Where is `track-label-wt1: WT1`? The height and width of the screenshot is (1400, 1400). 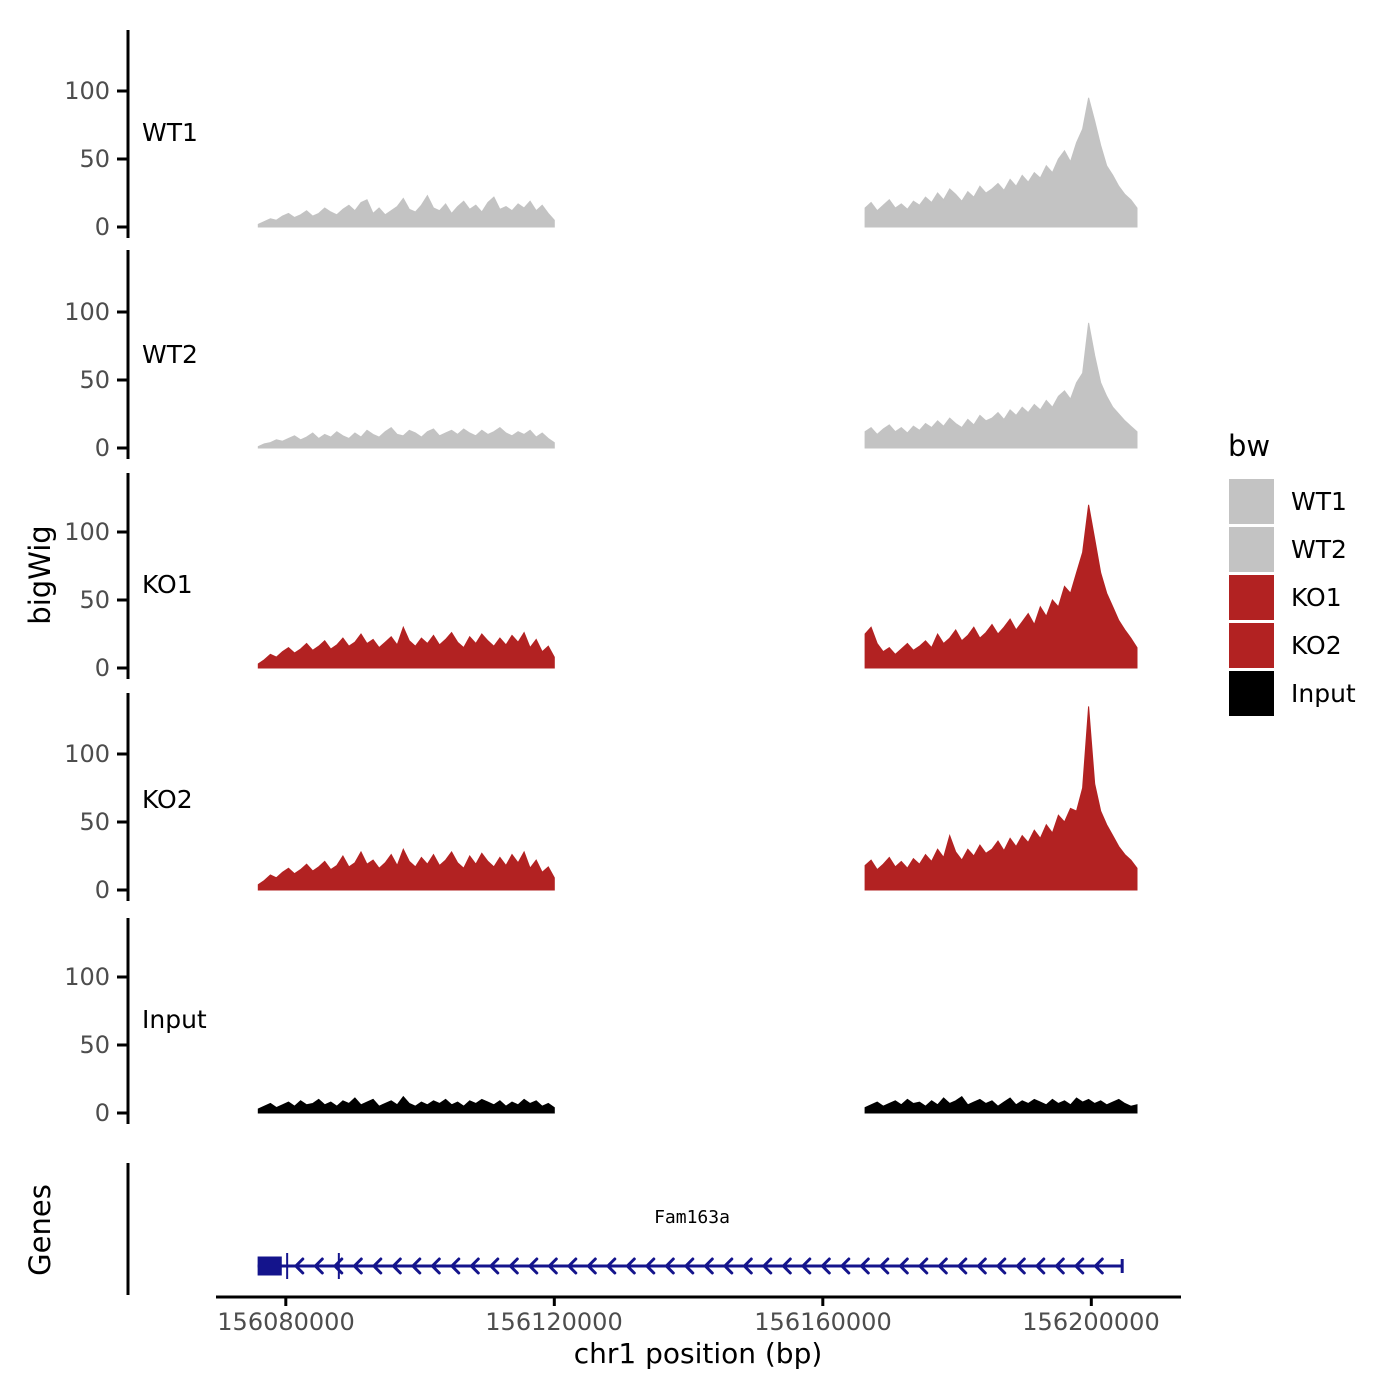
track-label-wt1: WT1 is located at coordinates (170, 132).